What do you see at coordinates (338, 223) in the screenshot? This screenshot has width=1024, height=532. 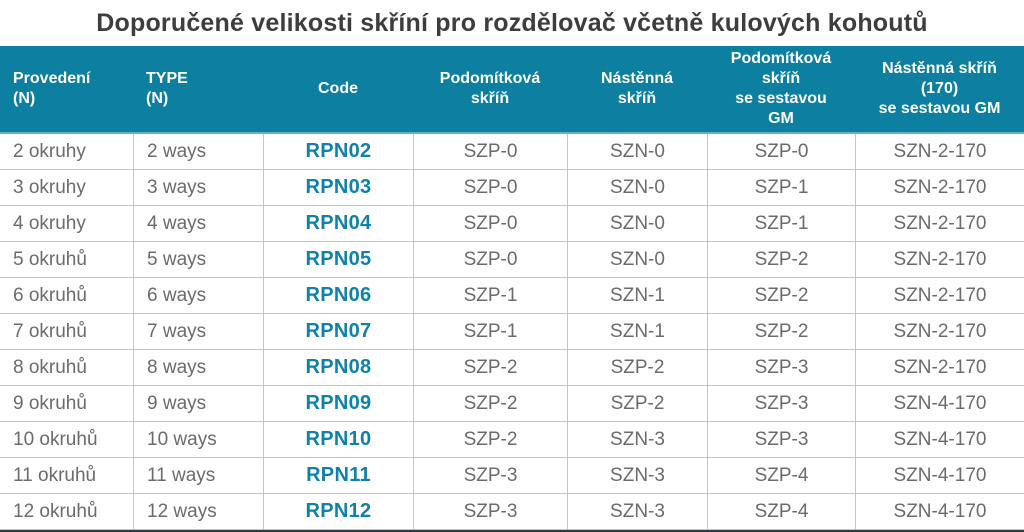 I see `cell-code: RPN04` at bounding box center [338, 223].